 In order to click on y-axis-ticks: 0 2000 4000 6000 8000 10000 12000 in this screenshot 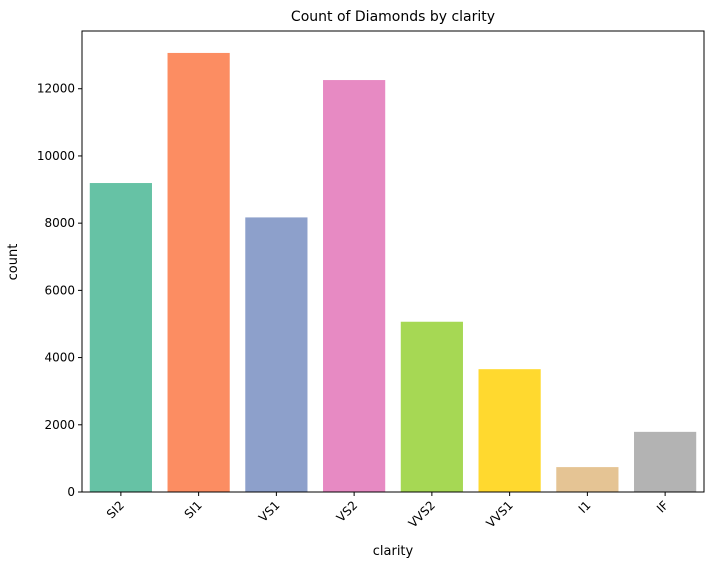, I will do `click(59, 290)`.